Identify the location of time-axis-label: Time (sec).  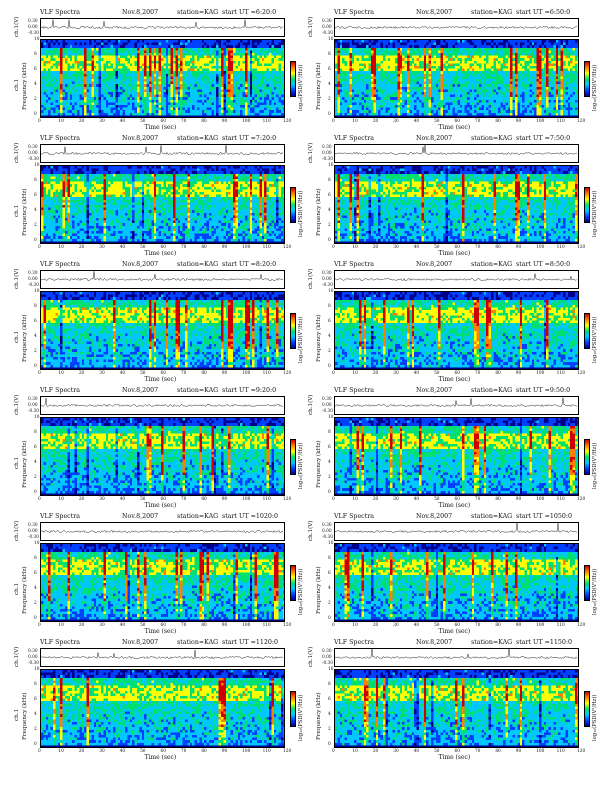
(161, 631).